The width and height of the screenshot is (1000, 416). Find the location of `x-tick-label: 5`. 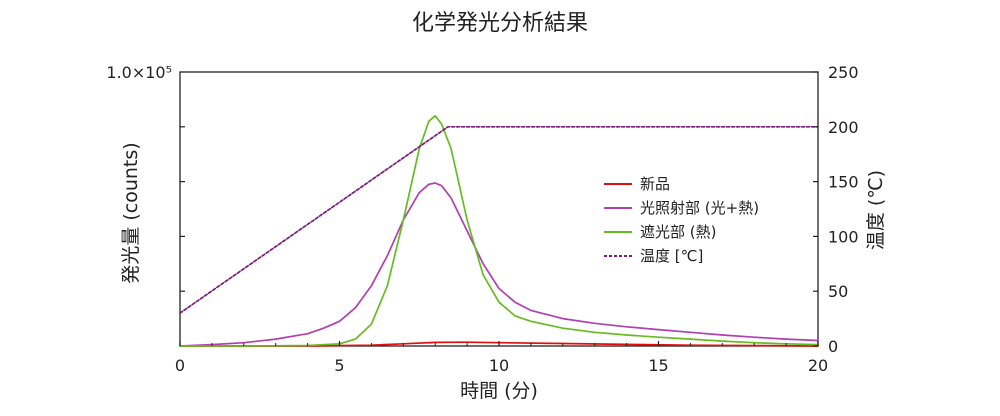

x-tick-label: 5 is located at coordinates (339, 365).